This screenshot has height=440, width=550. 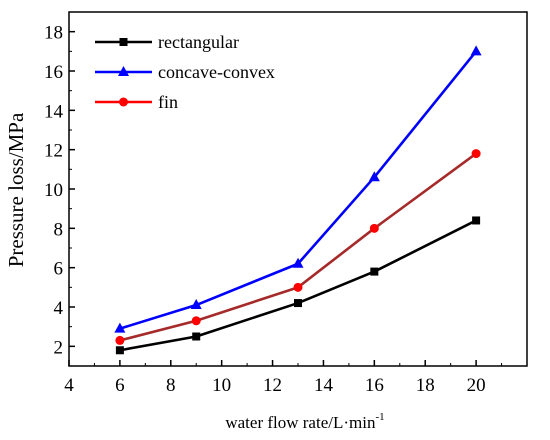 What do you see at coordinates (324, 385) in the screenshot?
I see `x-tick-label: 14` at bounding box center [324, 385].